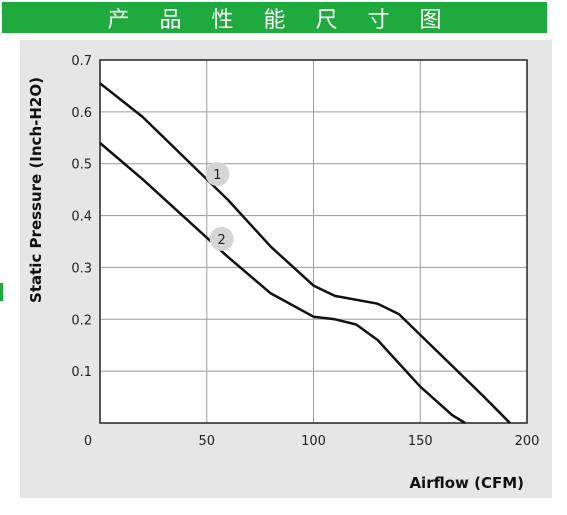 Image resolution: width=567 pixels, height=515 pixels. Describe the element at coordinates (466, 483) in the screenshot. I see `x-axis-label: Airflow (CFM)` at that location.